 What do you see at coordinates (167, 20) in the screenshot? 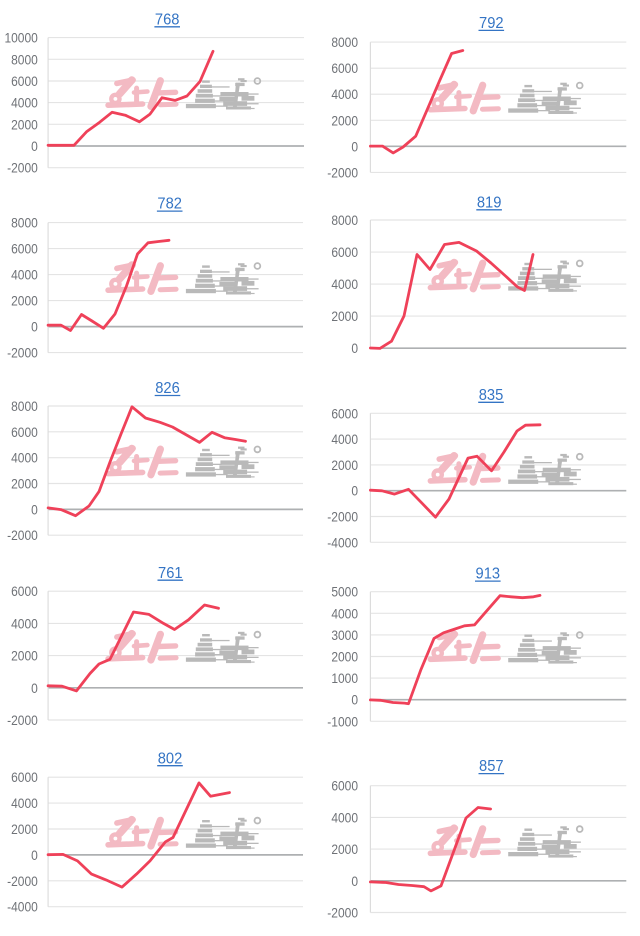
I see `svg-text: 768` at bounding box center [167, 20].